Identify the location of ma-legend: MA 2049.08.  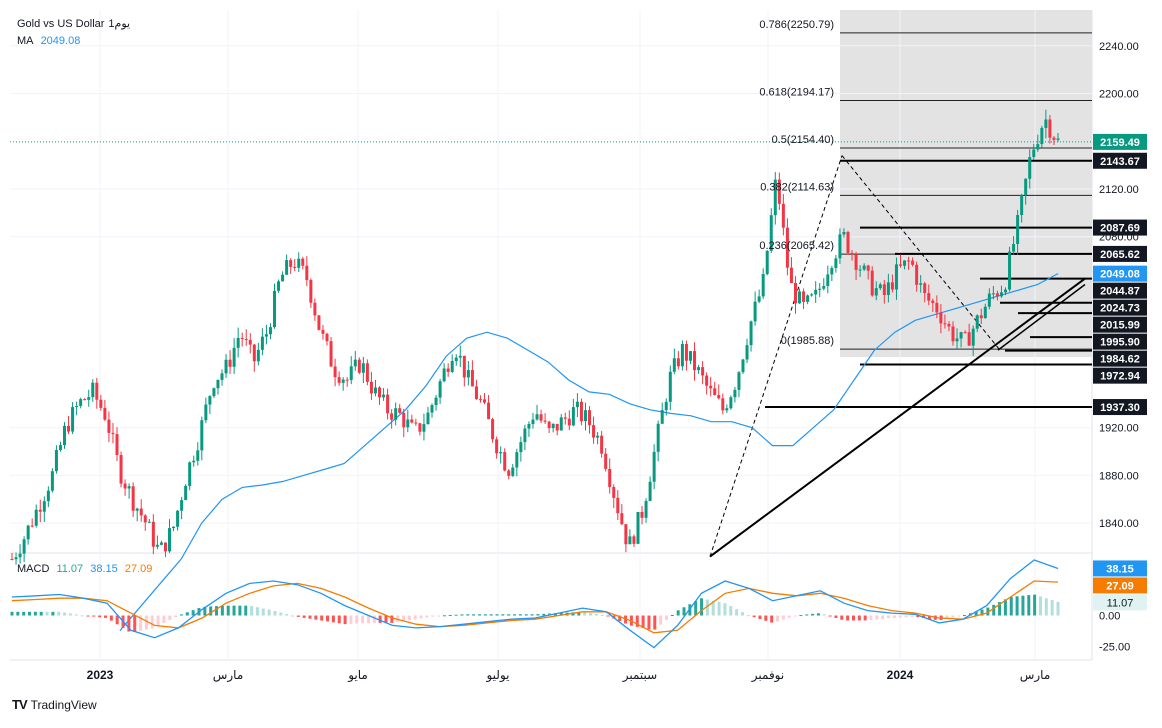
(50, 41).